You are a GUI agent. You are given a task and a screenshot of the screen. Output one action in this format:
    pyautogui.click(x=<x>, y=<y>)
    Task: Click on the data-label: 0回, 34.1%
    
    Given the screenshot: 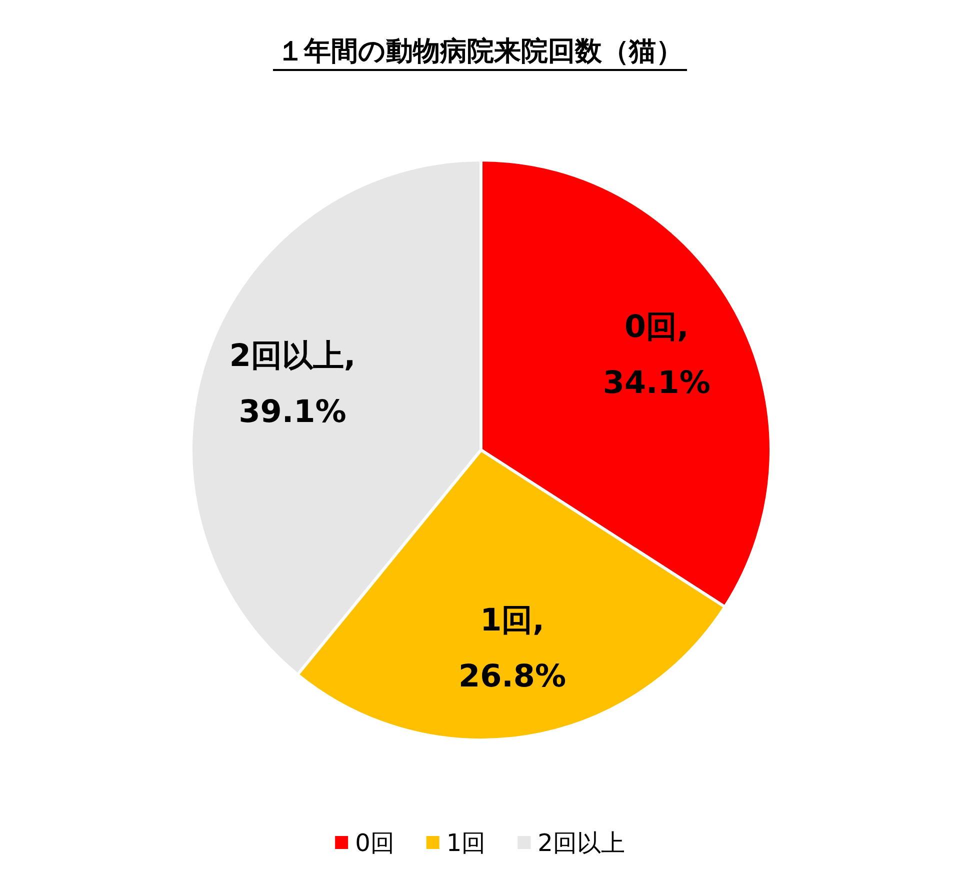 What is the action you would take?
    pyautogui.click(x=656, y=355)
    